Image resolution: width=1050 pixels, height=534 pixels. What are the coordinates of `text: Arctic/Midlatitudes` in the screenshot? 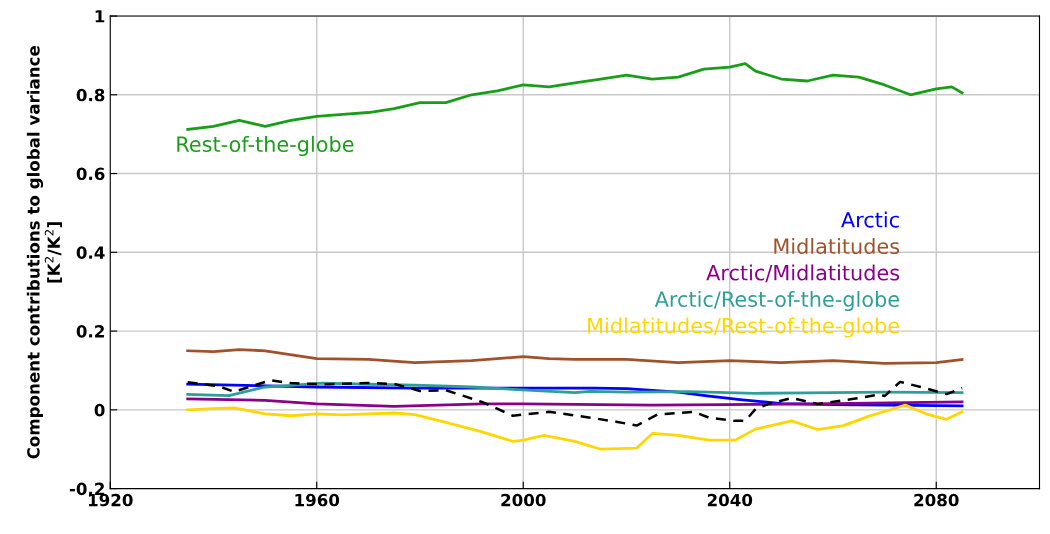 It's located at (803, 273).